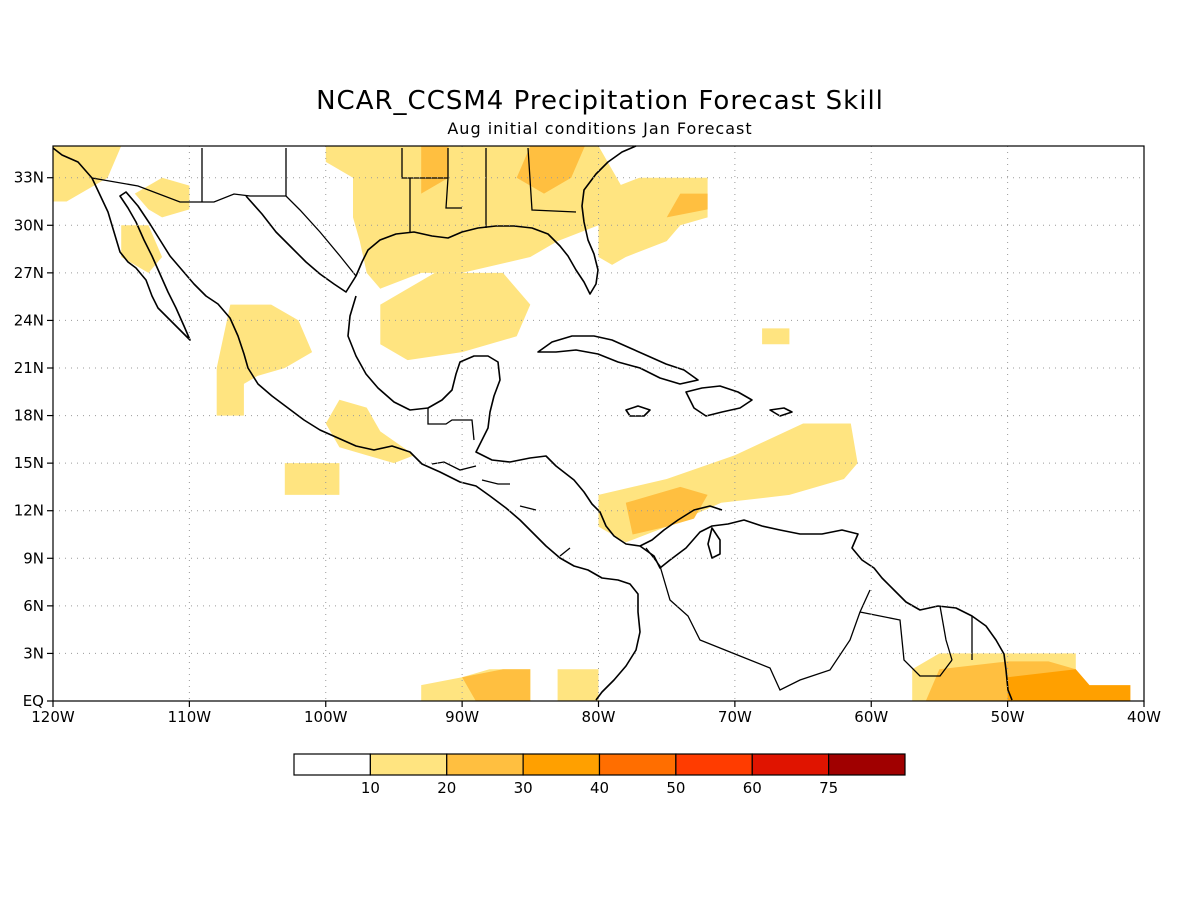 This screenshot has height=900, width=1200. I want to click on colorbar-label: 50, so click(675, 788).